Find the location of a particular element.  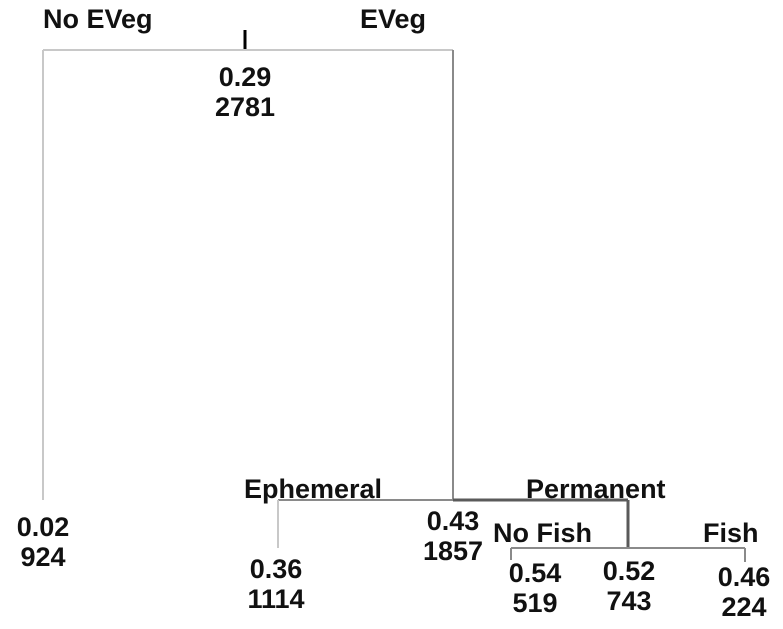

node-permanent-mean: 0.52 is located at coordinates (629, 571).